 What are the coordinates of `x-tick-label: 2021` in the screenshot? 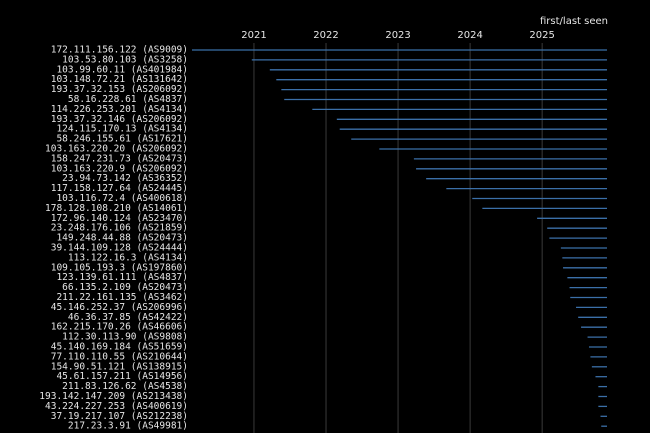 It's located at (253, 35).